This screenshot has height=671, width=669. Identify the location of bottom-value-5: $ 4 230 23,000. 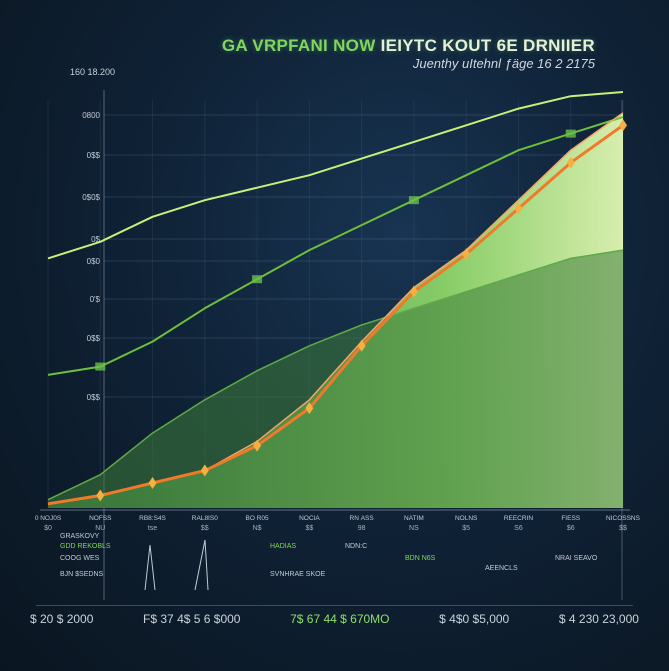
(598, 619).